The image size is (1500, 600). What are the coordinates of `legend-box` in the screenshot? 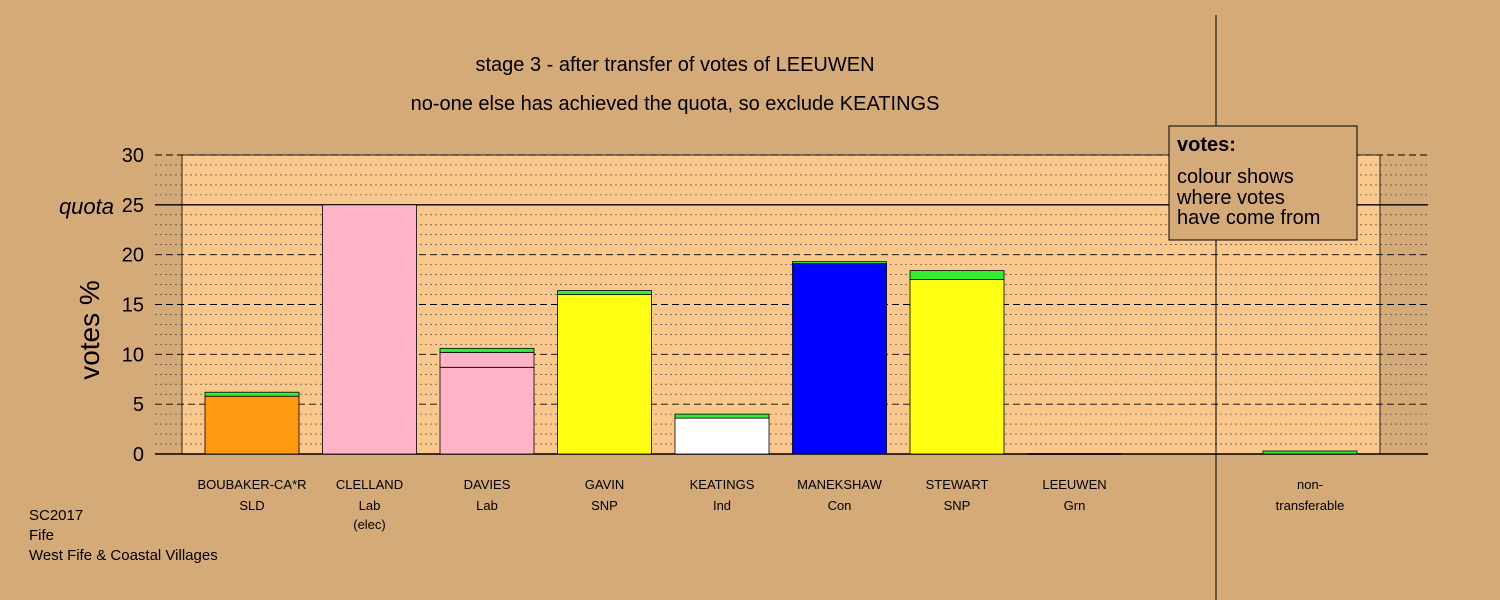 It's located at (1263, 183).